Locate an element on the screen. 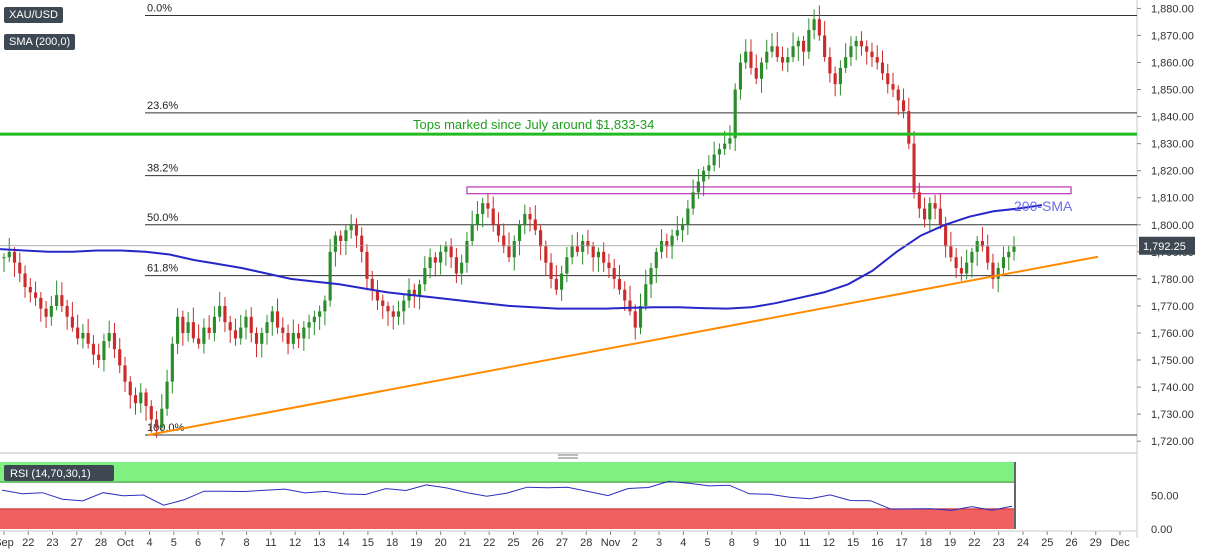  current-price-tag is located at coordinates (1167, 245).